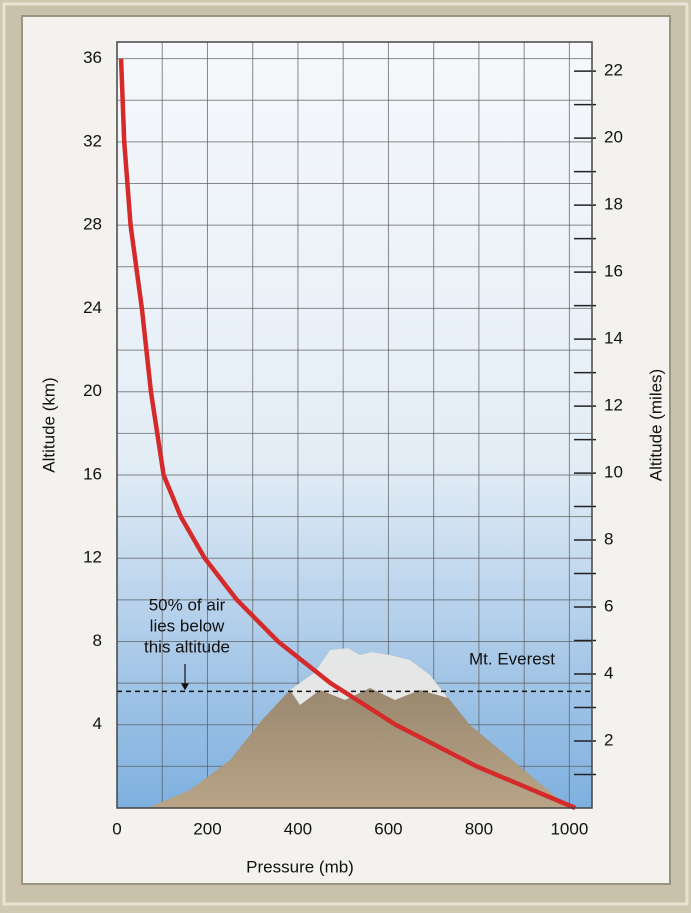 Image resolution: width=691 pixels, height=913 pixels. What do you see at coordinates (479, 828) in the screenshot?
I see `x-tick-label: 800` at bounding box center [479, 828].